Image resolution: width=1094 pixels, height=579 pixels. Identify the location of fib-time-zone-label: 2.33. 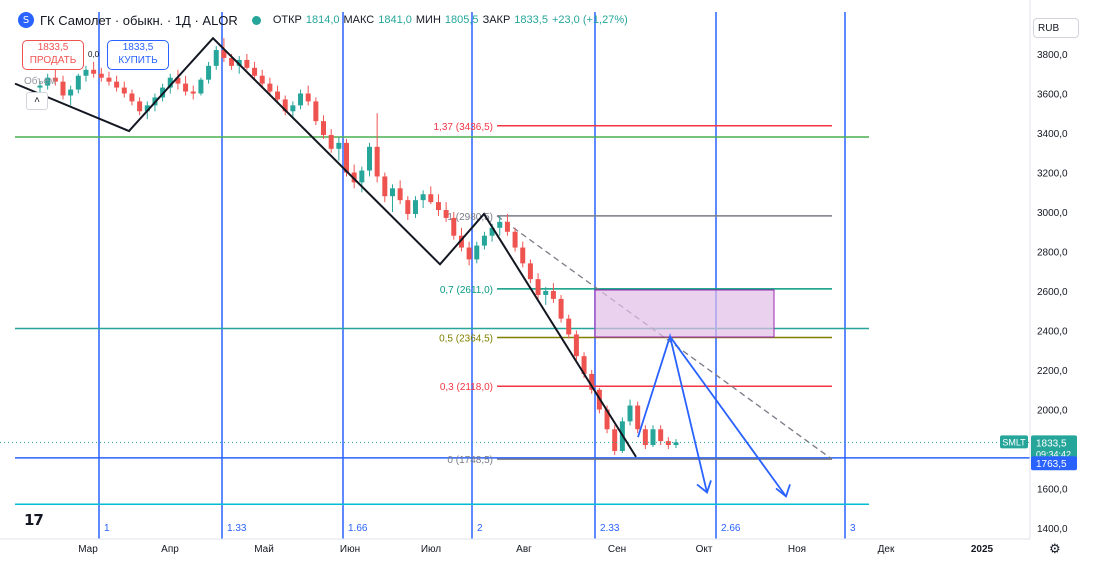
(610, 528).